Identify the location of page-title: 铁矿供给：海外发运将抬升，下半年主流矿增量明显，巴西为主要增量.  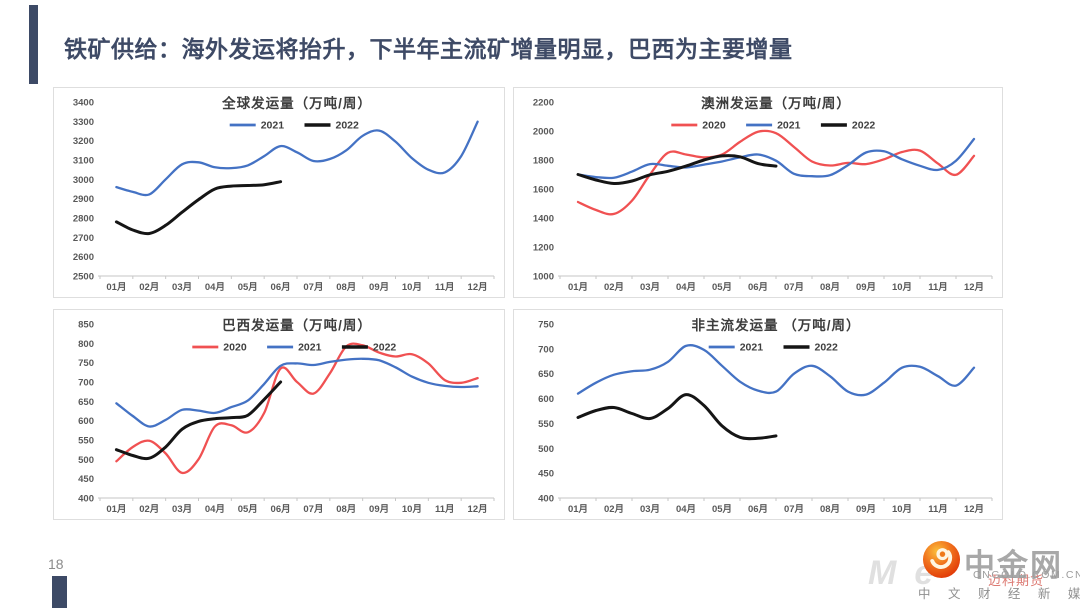
(428, 49).